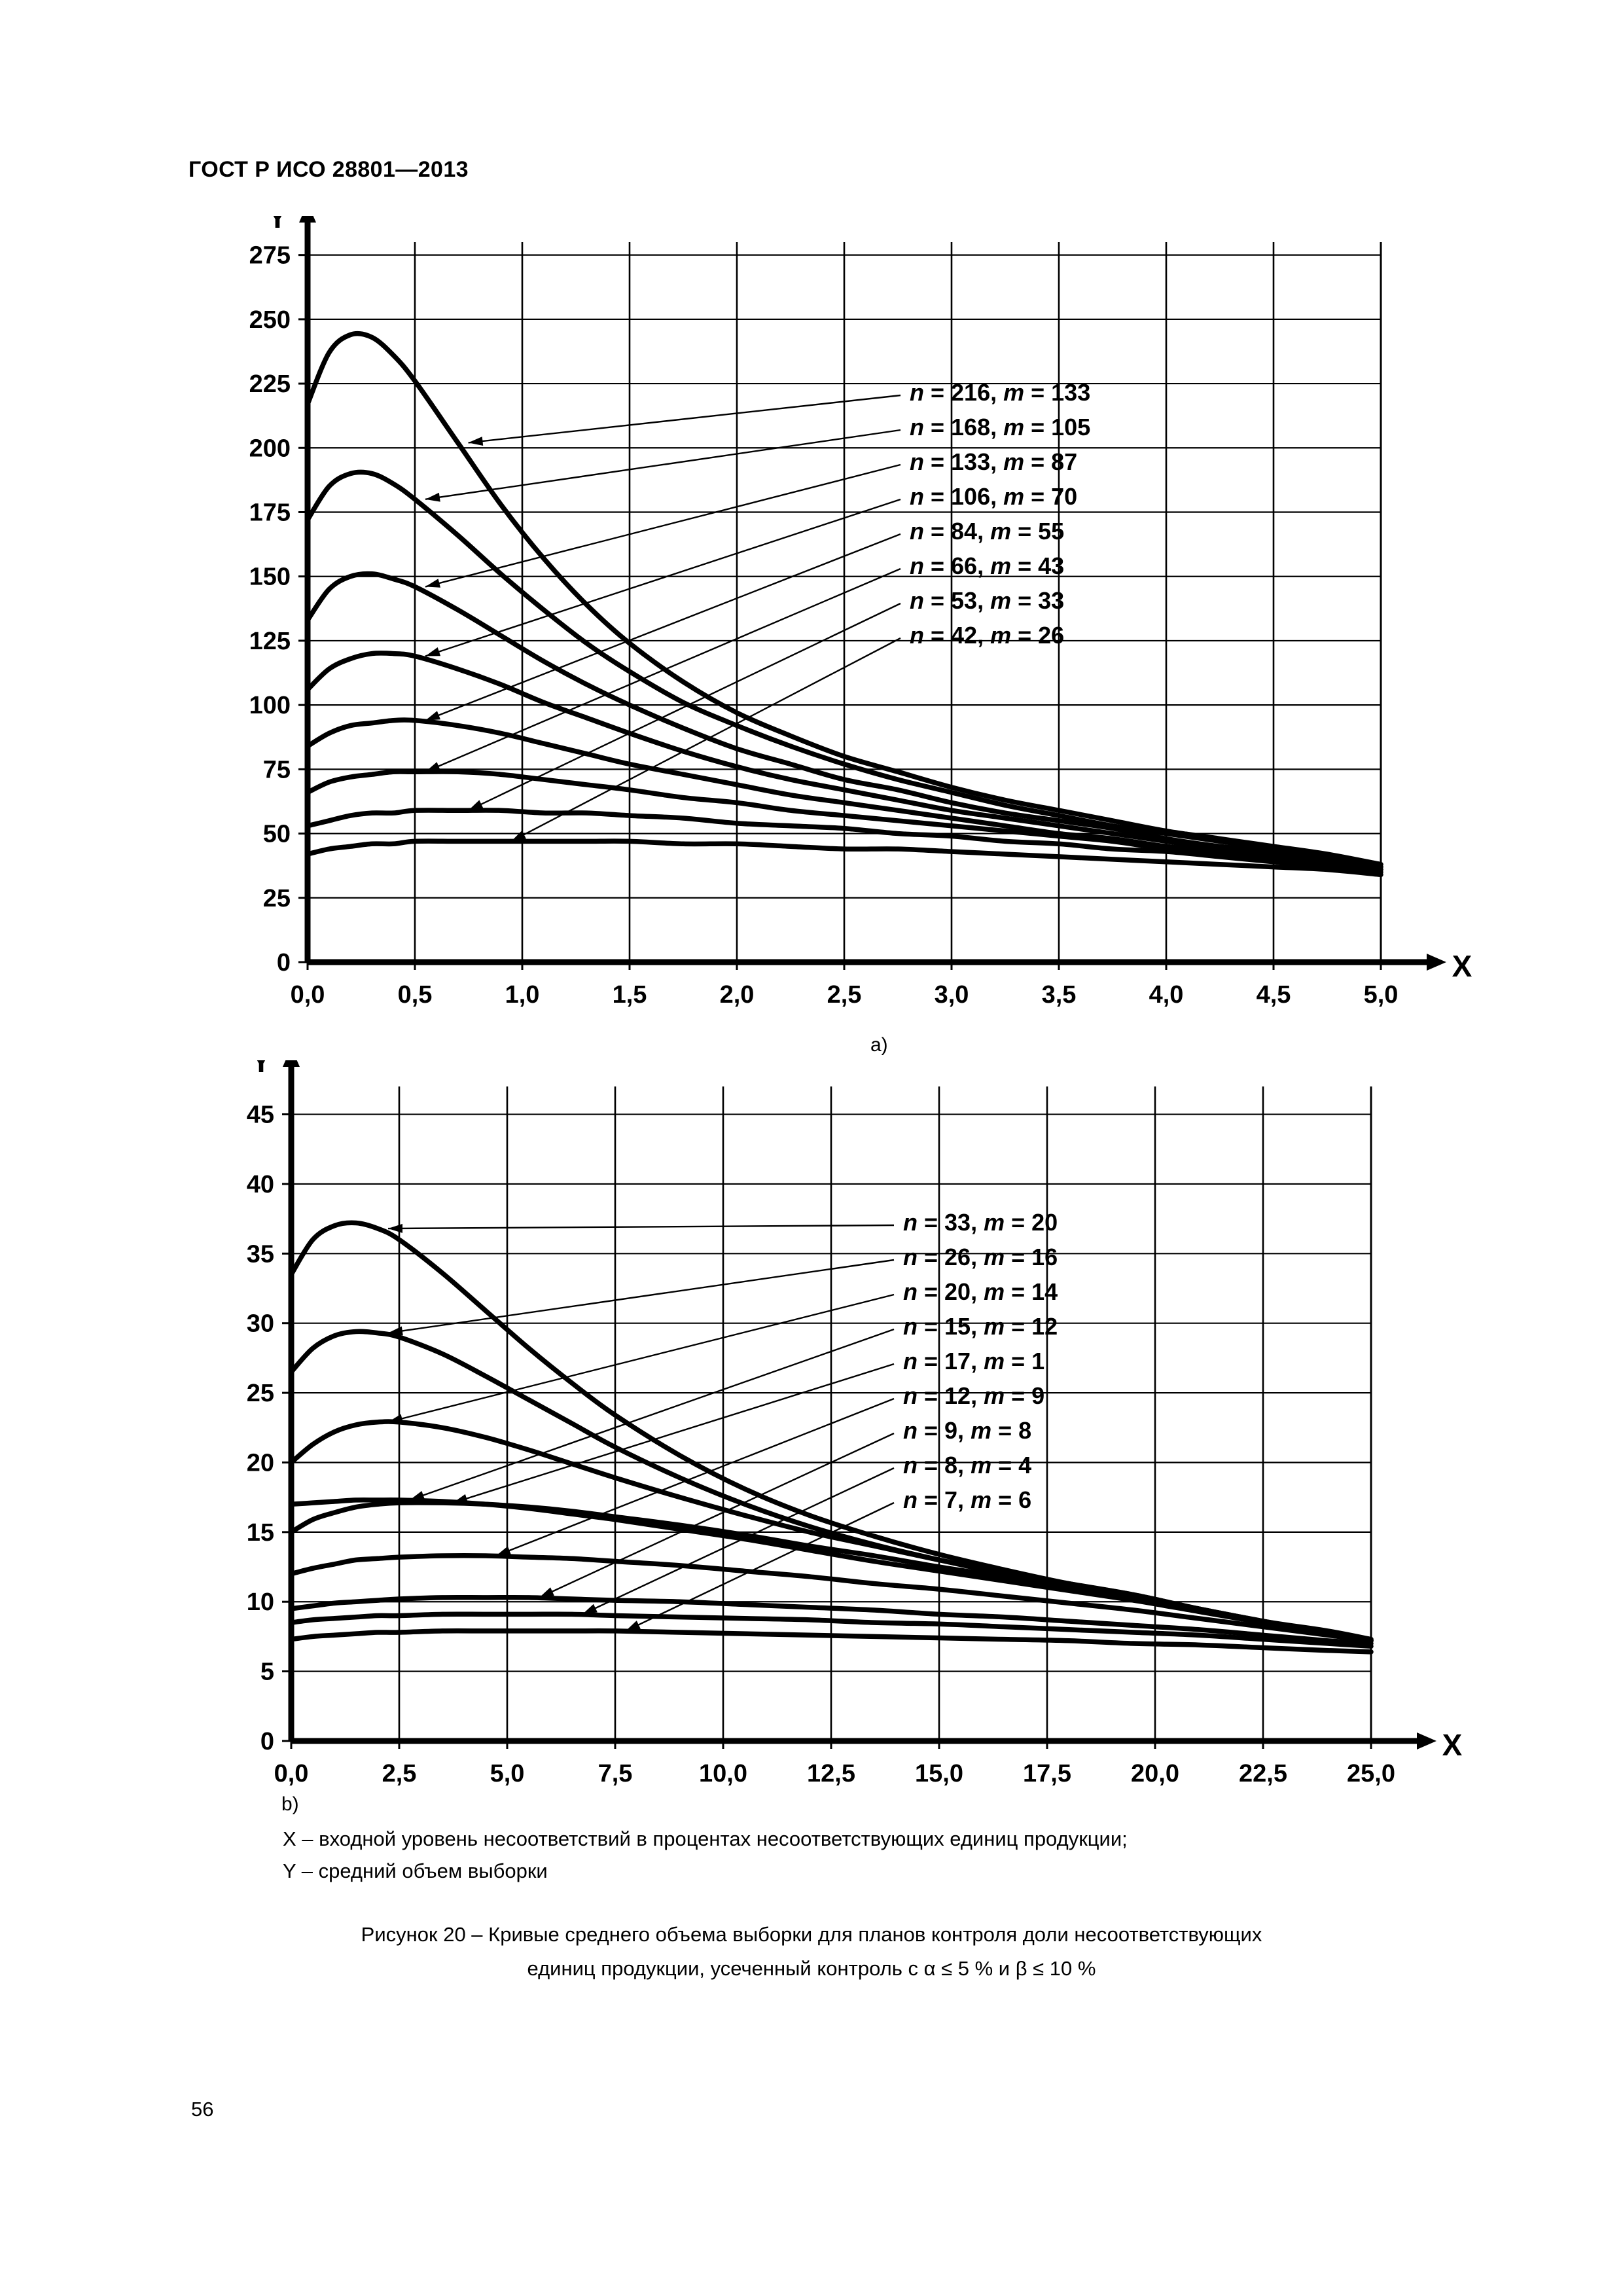 This screenshot has height=2296, width=1623. I want to click on y-tick-label: 175, so click(270, 513).